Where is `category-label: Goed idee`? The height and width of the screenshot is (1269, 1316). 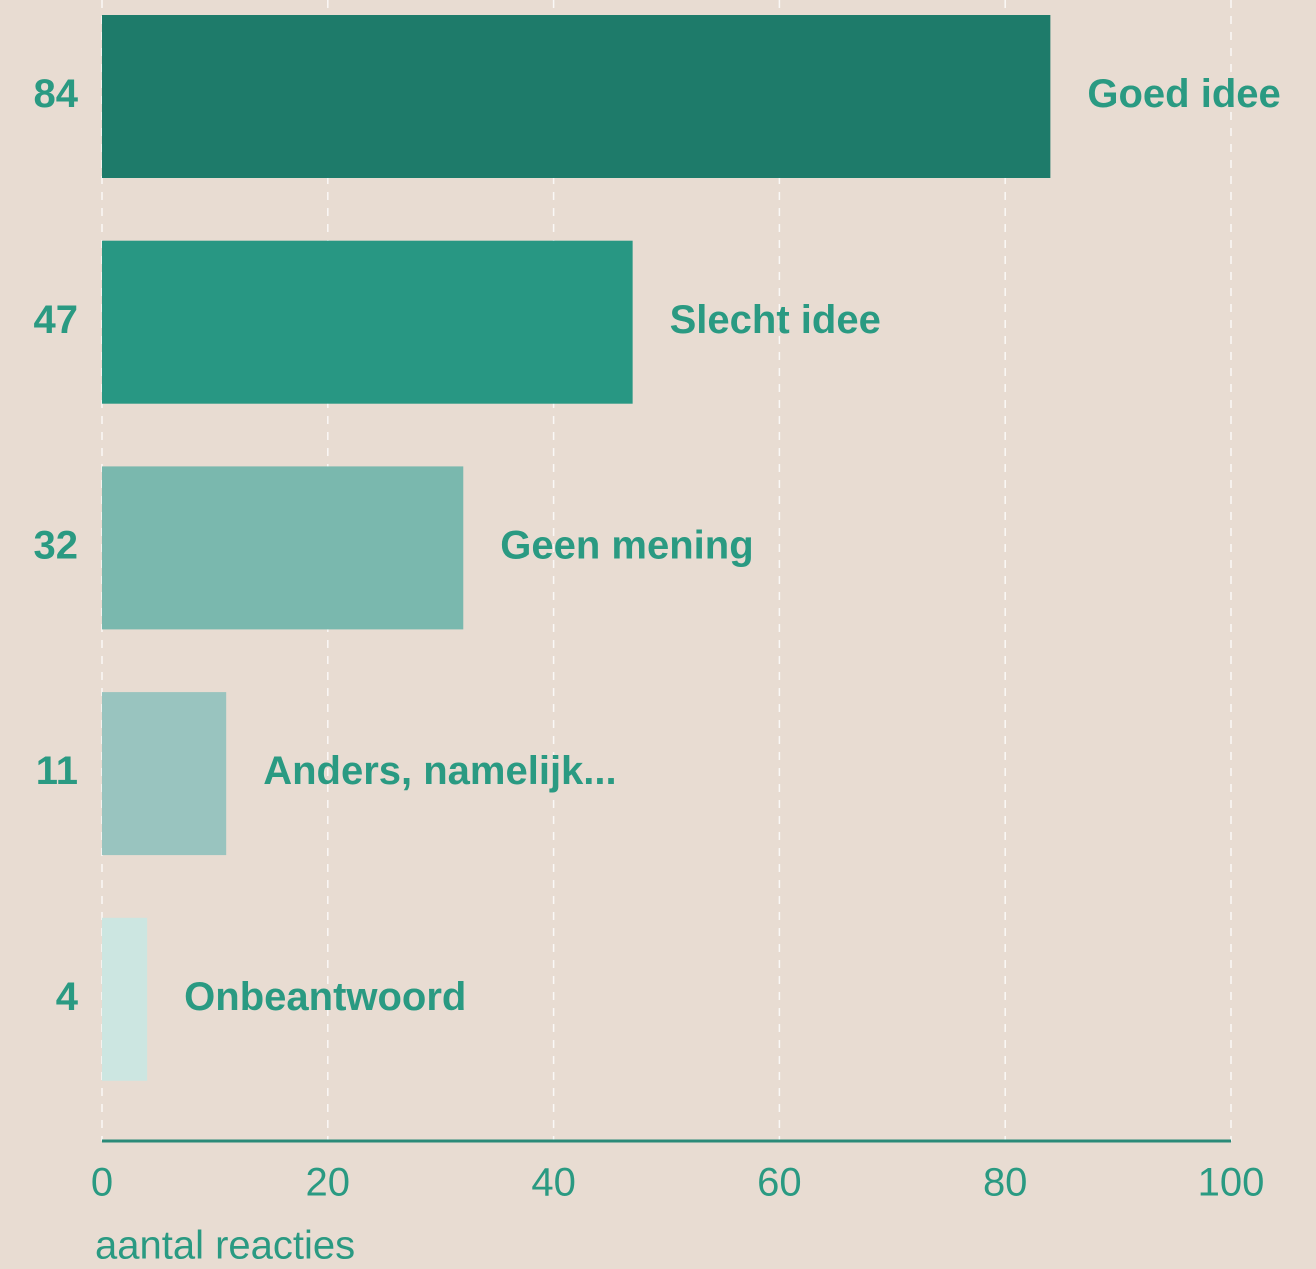
category-label: Goed idee is located at coordinates (1183, 94).